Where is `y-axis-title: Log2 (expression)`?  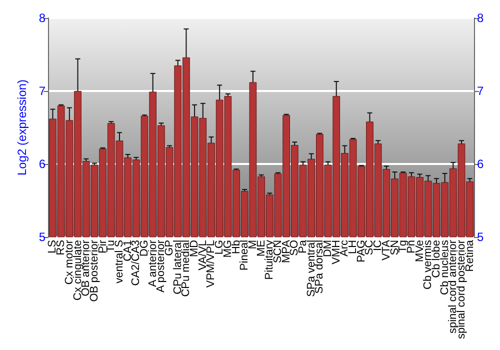
y-axis-title: Log2 (expression) is located at coordinates (22, 127).